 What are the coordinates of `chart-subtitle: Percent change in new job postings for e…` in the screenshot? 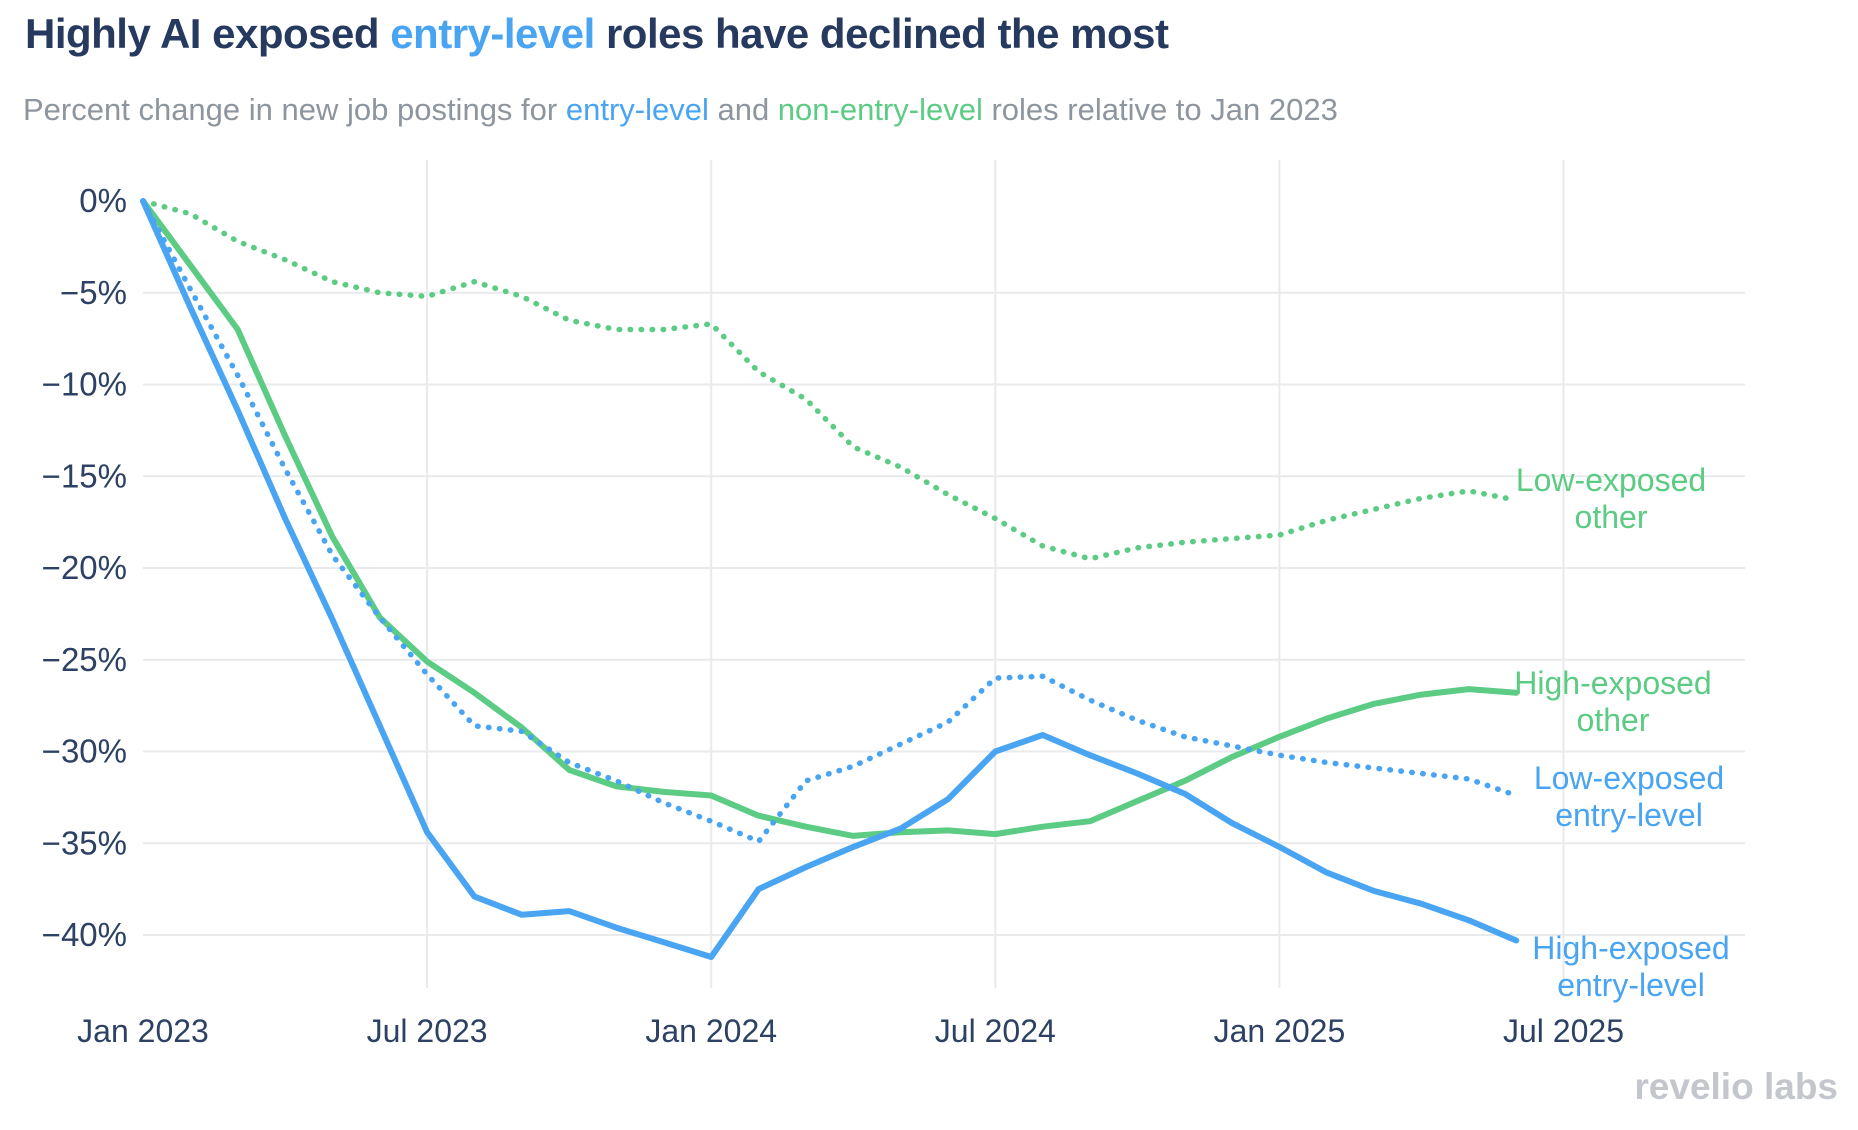 It's located at (680, 110).